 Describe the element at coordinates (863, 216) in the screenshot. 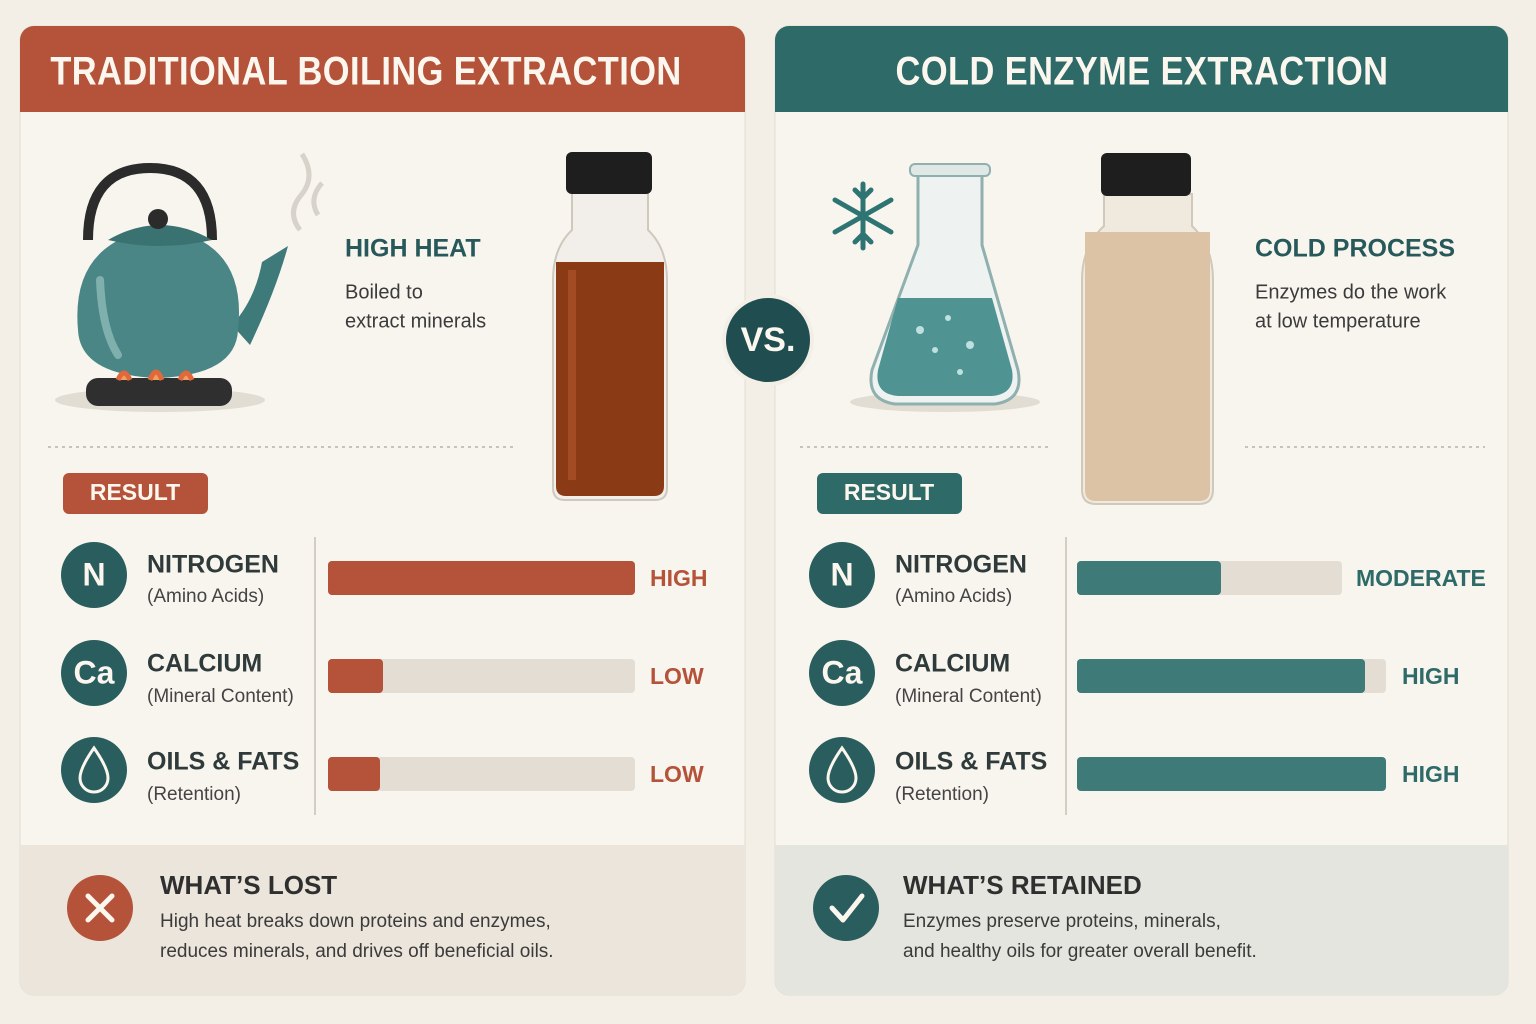

I see `snowflake-icon` at that location.